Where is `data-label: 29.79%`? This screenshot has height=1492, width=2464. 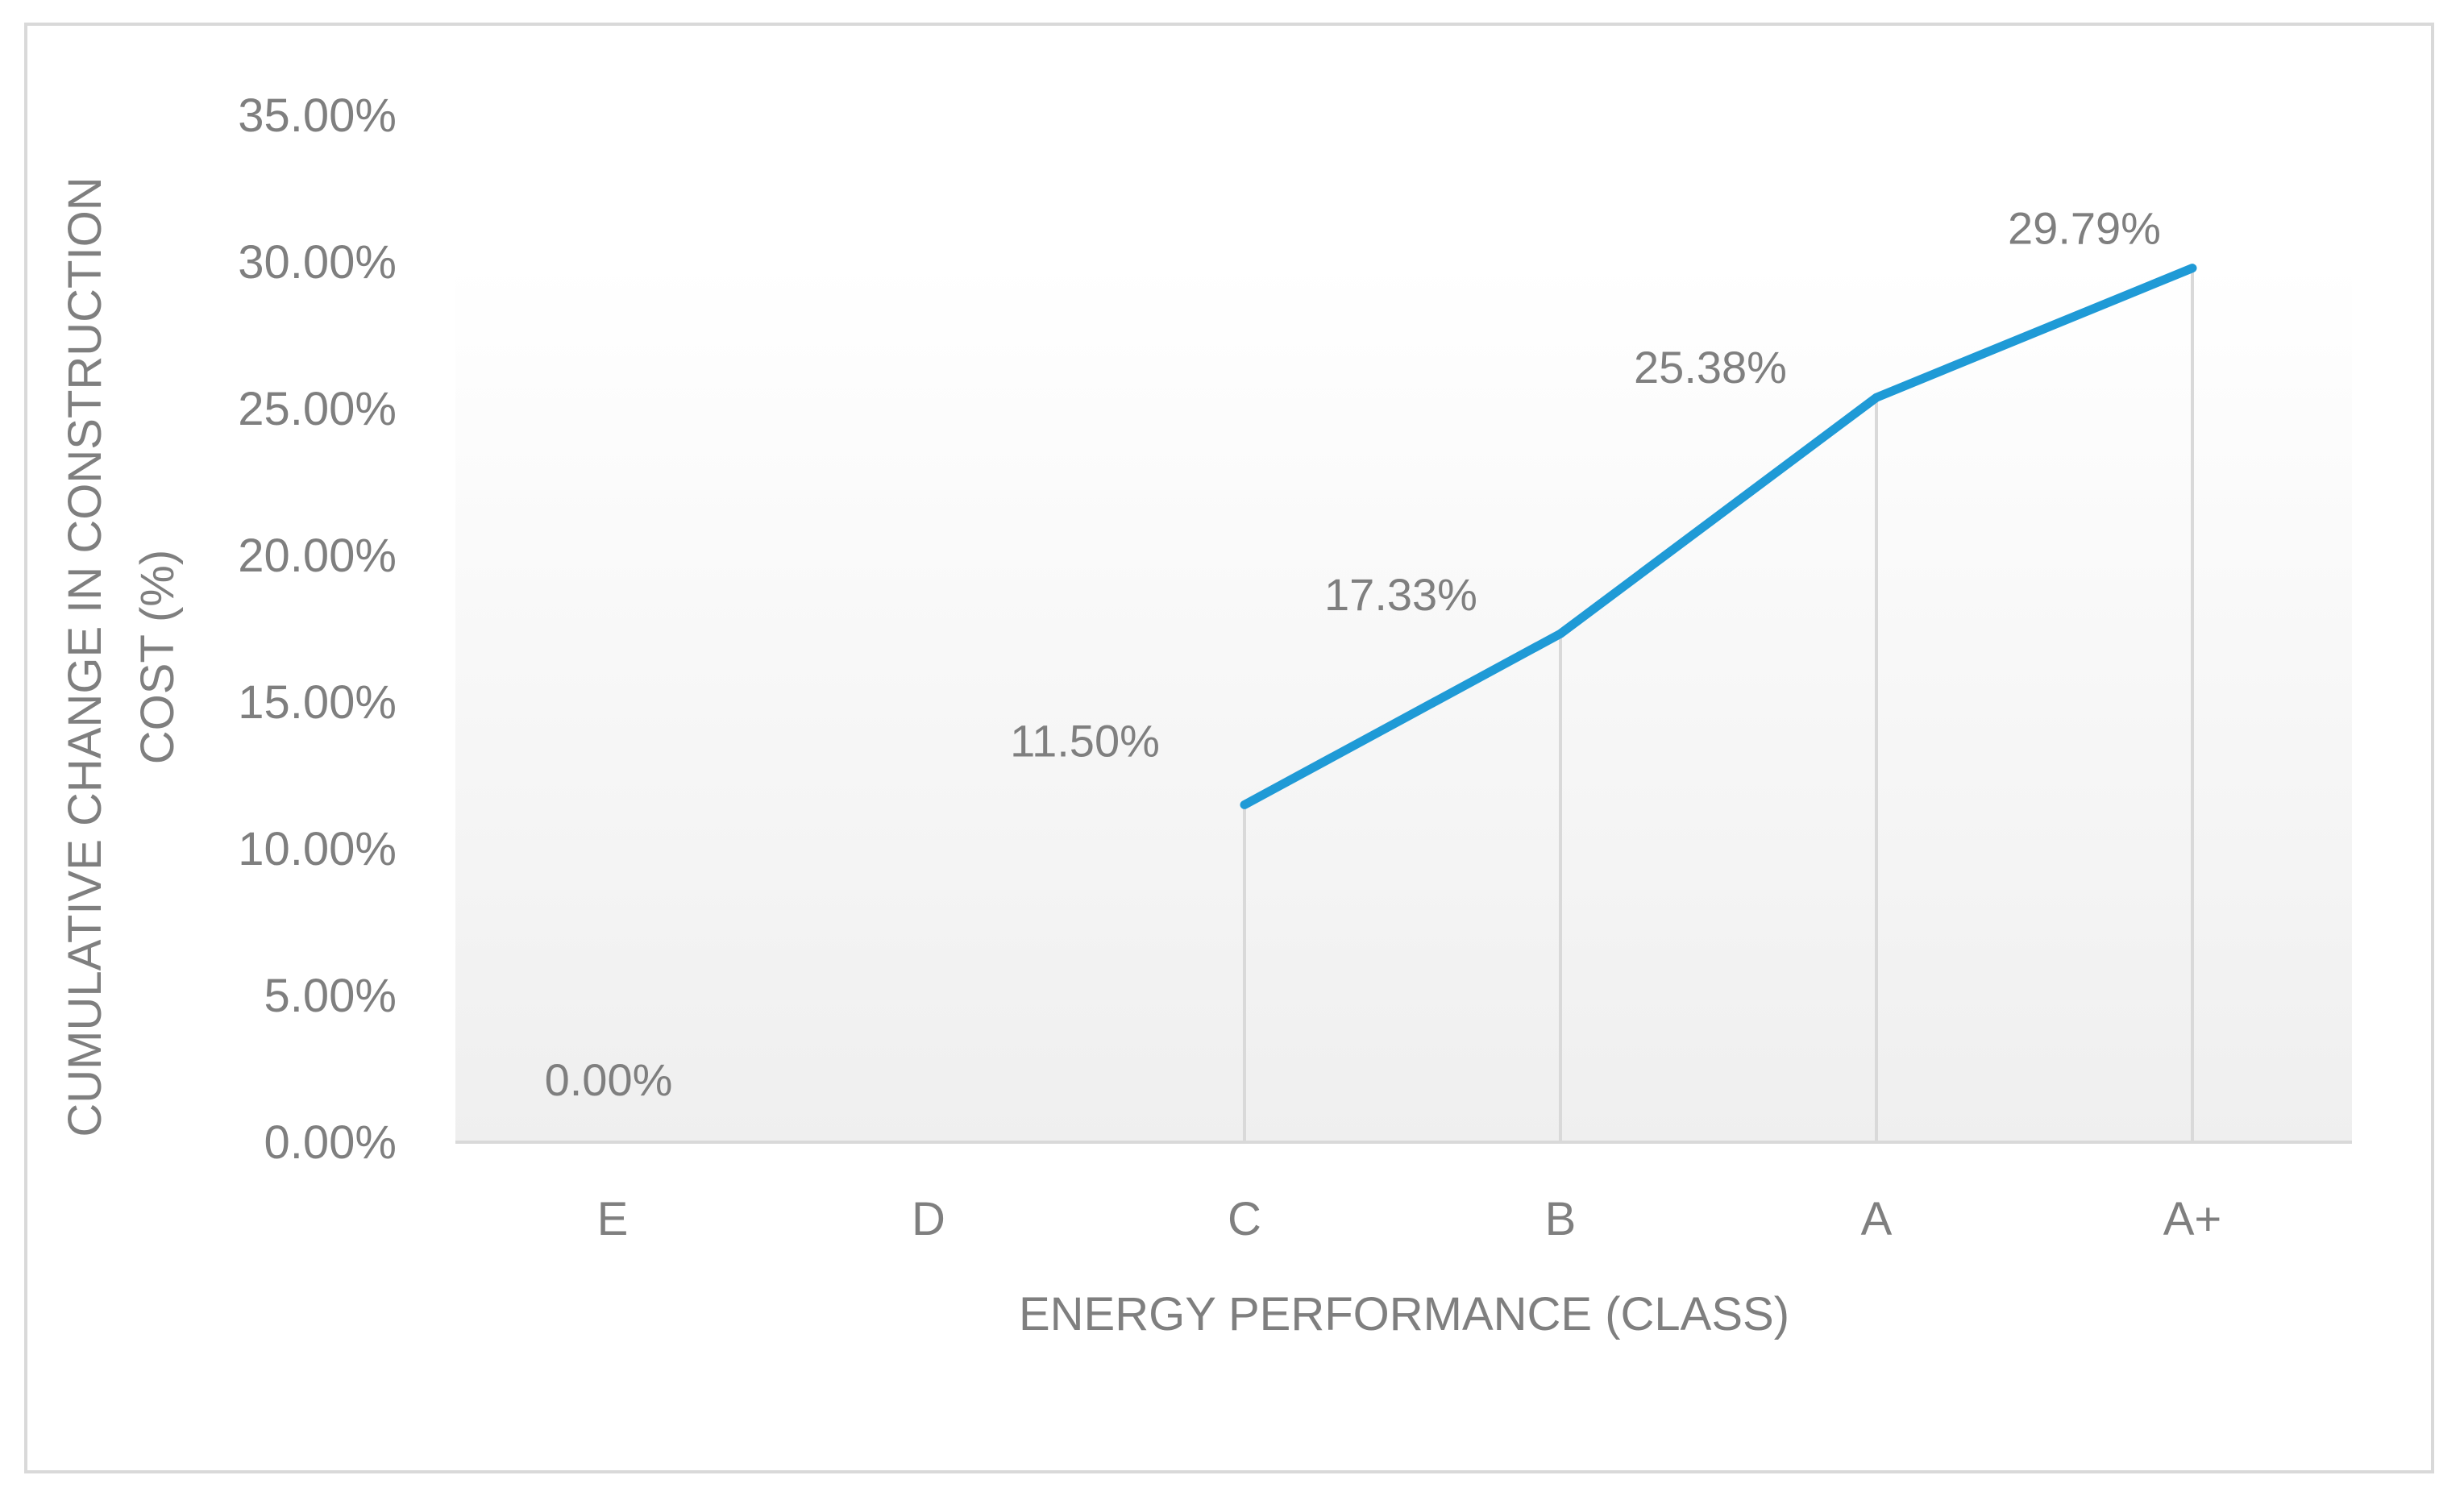 data-label: 29.79% is located at coordinates (2084, 229).